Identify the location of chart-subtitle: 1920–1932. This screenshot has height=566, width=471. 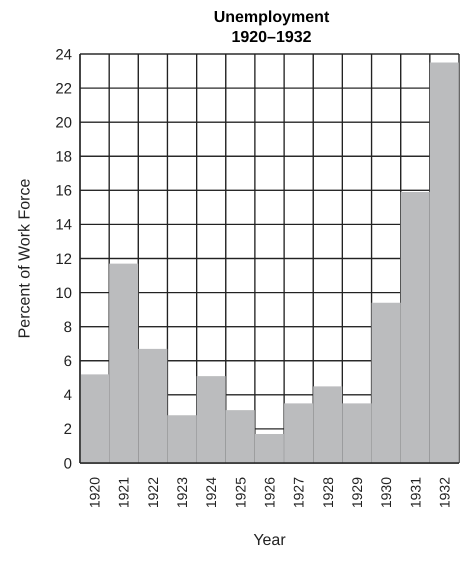
(271, 38).